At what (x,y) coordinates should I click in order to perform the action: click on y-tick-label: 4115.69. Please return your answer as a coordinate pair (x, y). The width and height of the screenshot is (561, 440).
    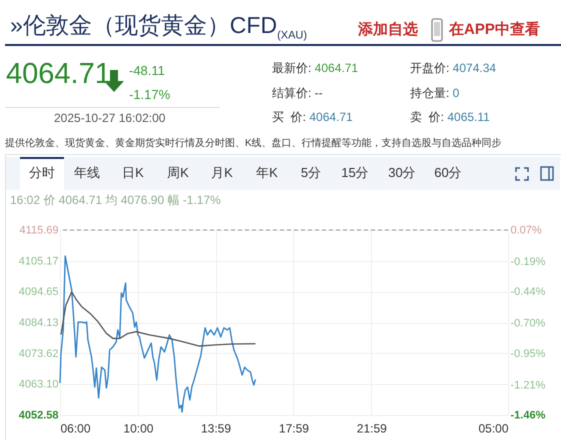
    Looking at the image, I should click on (39, 230).